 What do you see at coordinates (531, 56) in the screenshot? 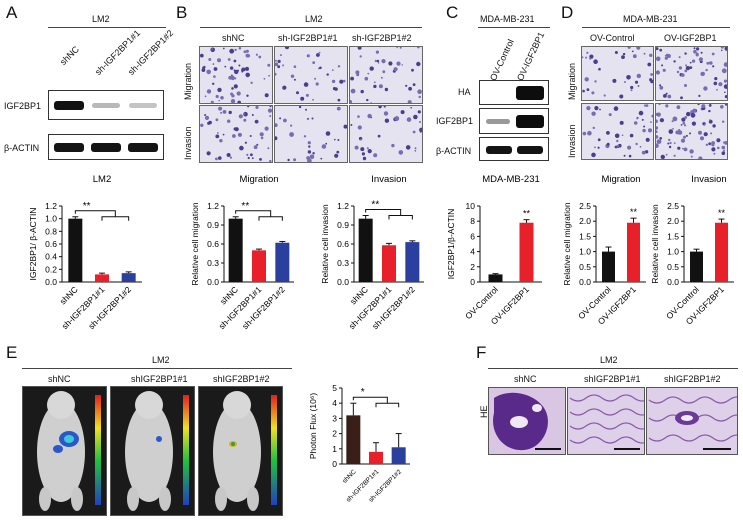
I see `panel-c-lane-igf: OV-IGF2BP1` at bounding box center [531, 56].